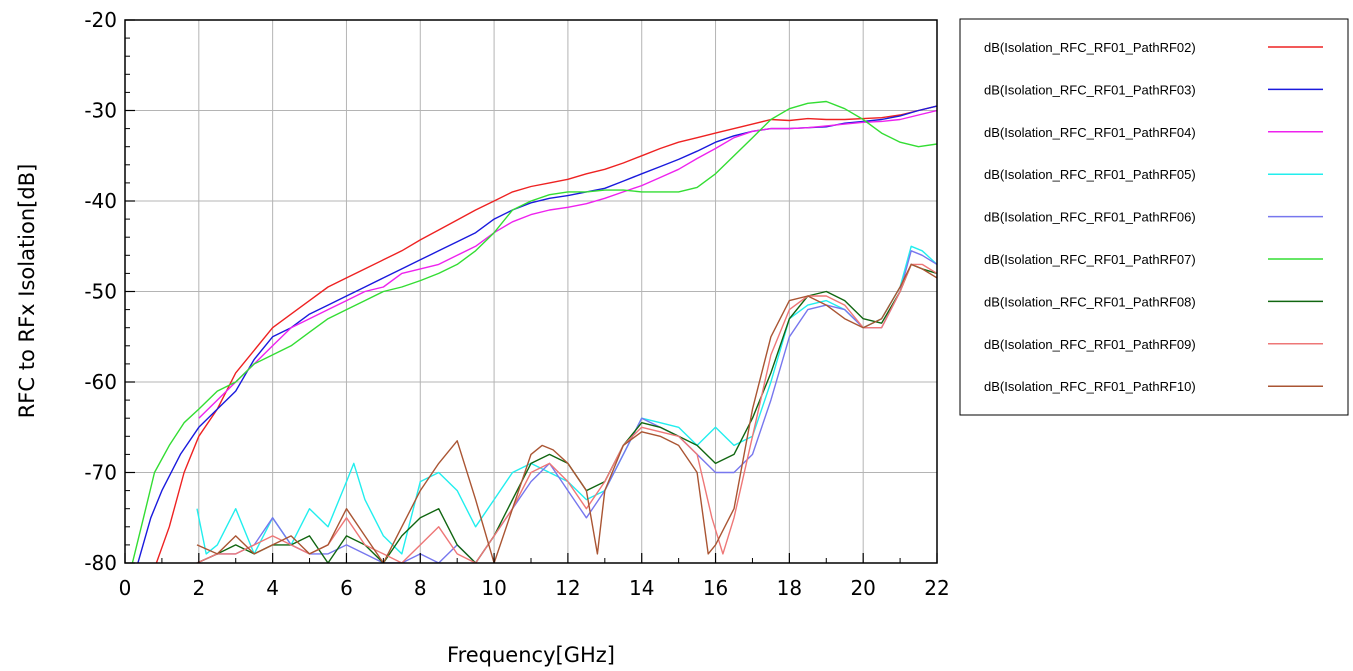 Image resolution: width=1353 pixels, height=671 pixels. Describe the element at coordinates (1090, 174) in the screenshot. I see `legend-label: dB(Isolation_RFC_RF01_PathRF05)` at that location.